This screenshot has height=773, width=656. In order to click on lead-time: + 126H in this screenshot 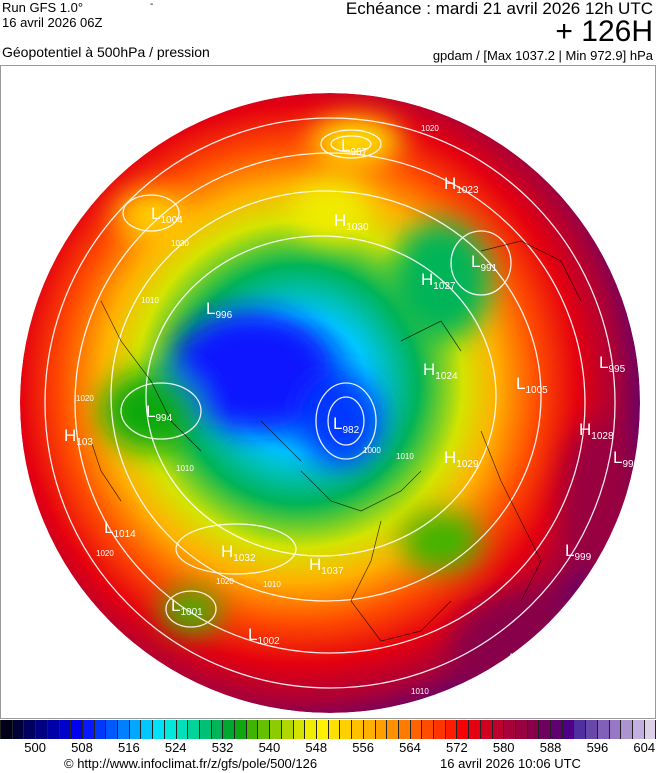, I will do `click(604, 31)`.